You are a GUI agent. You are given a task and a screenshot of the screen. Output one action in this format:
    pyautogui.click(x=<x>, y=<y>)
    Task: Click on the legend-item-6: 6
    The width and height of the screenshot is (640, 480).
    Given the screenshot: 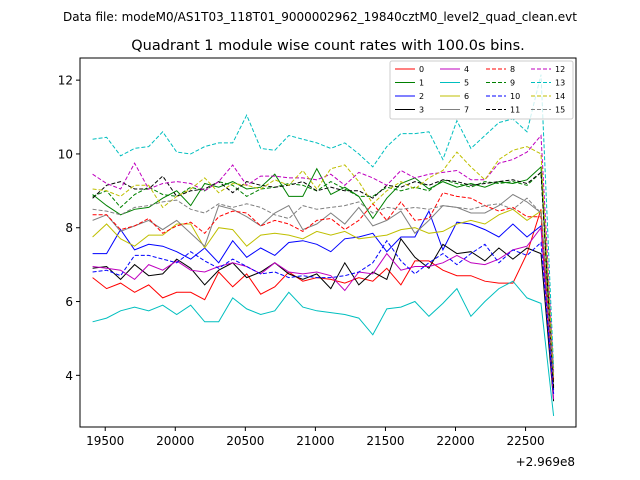 What is the action you would take?
    pyautogui.click(x=454, y=96)
    